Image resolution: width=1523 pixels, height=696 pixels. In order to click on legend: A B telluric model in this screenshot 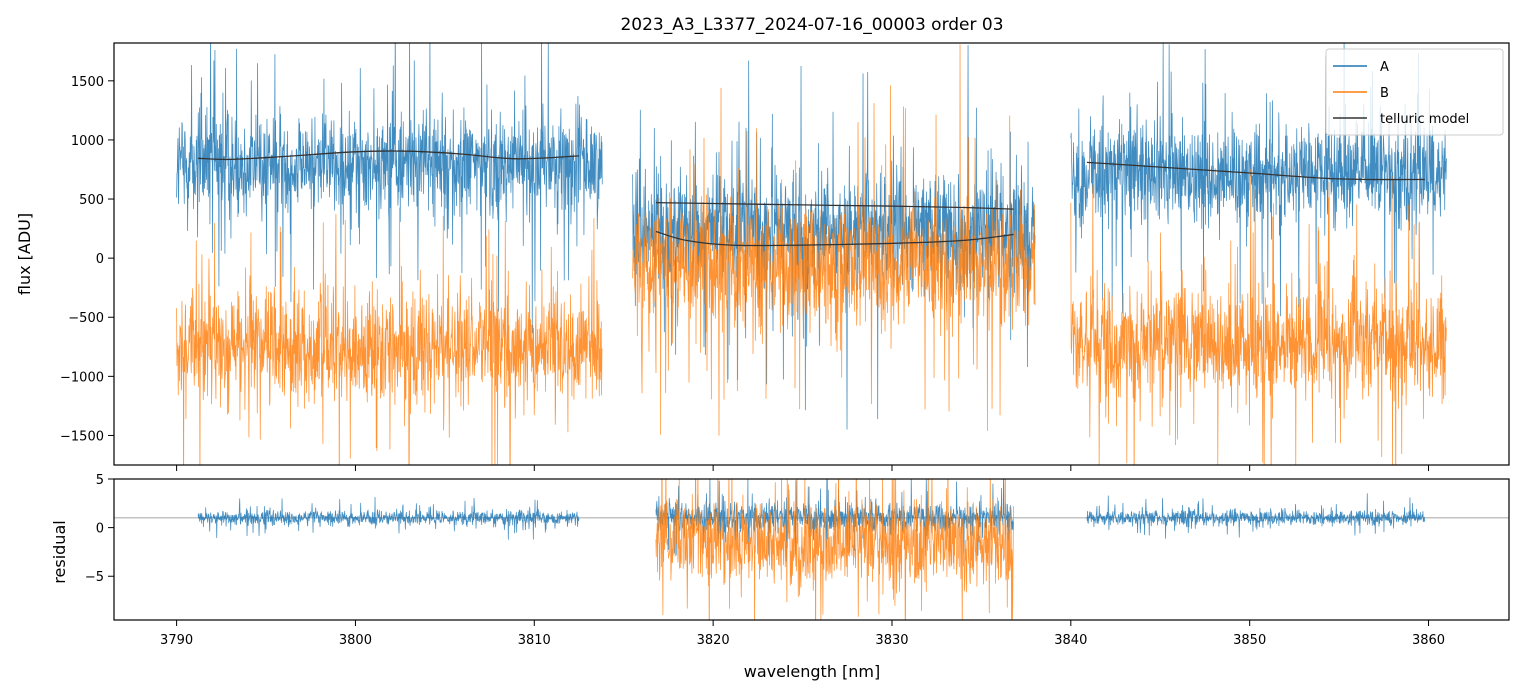, I will do `click(1414, 92)`.